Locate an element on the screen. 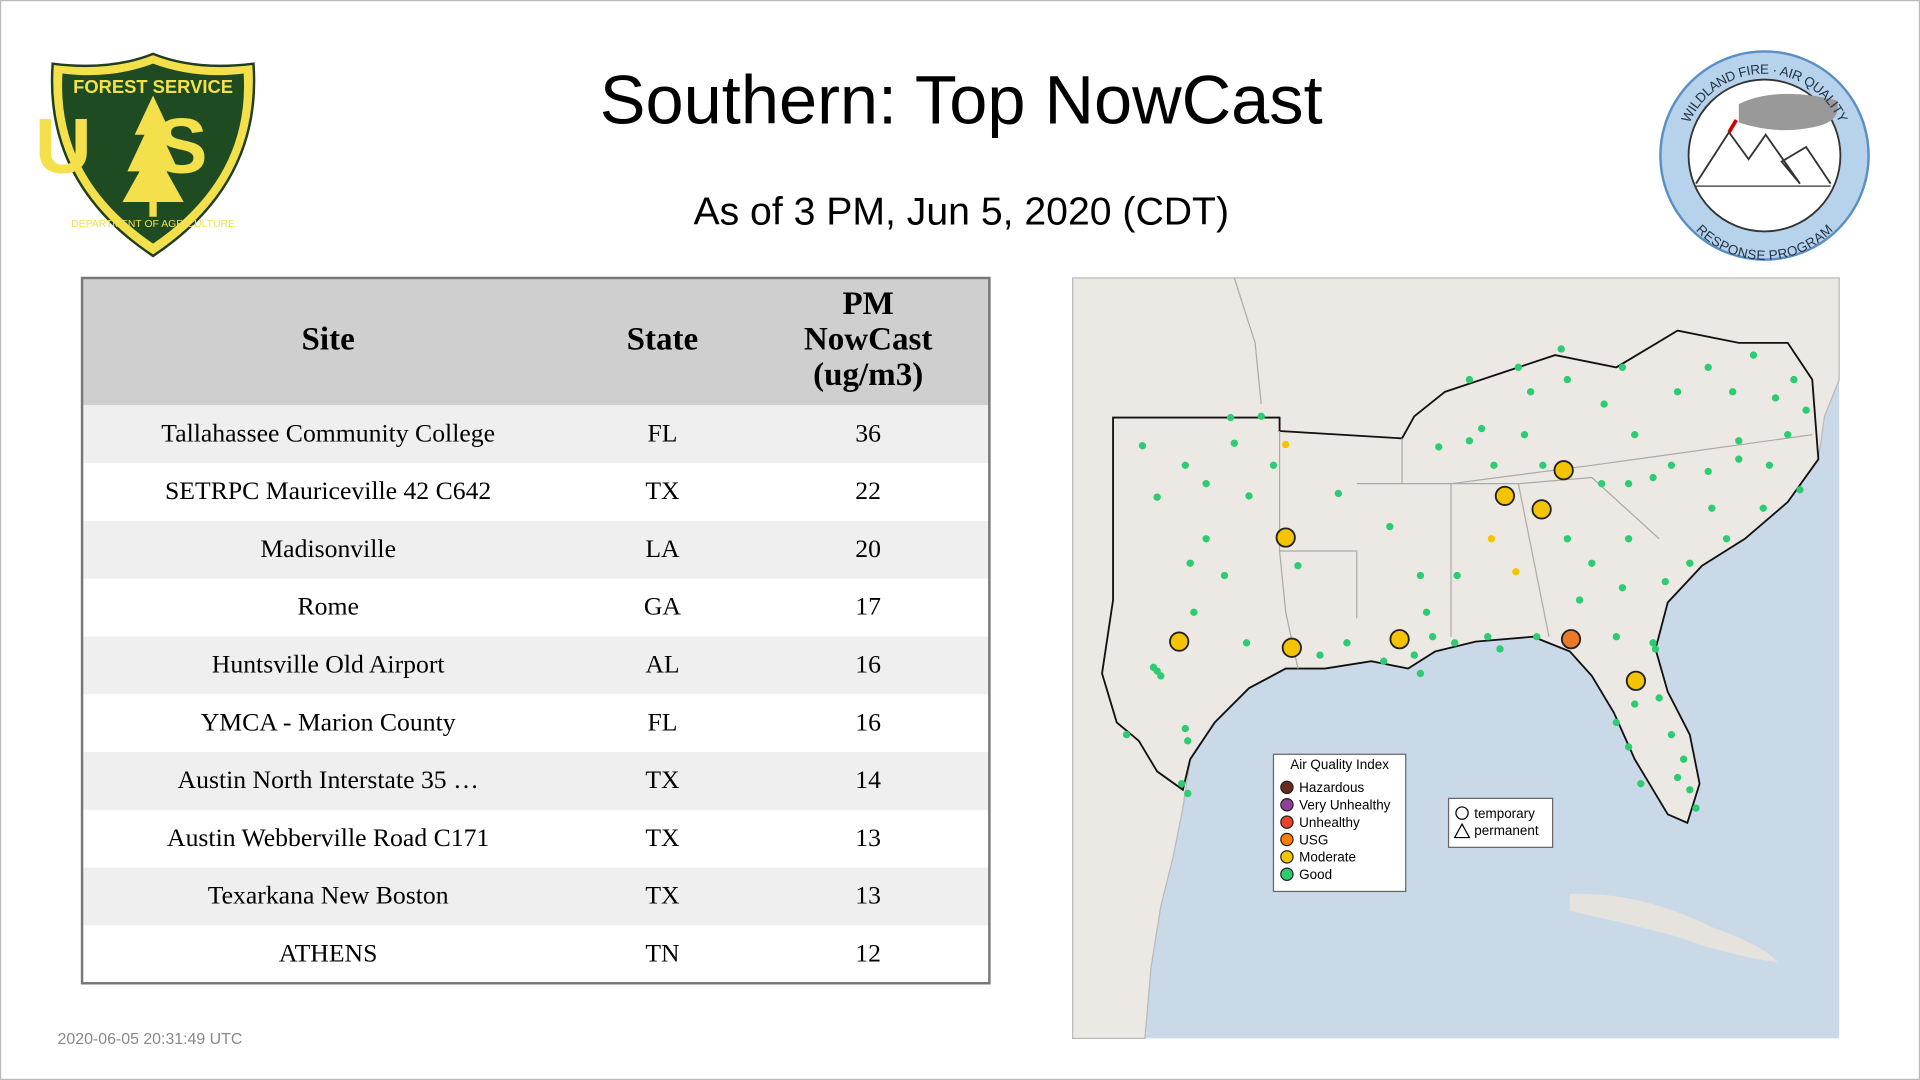 Image resolution: width=1920 pixels, height=1080 pixels. title: Southern: Top NowCast is located at coordinates (961, 99).